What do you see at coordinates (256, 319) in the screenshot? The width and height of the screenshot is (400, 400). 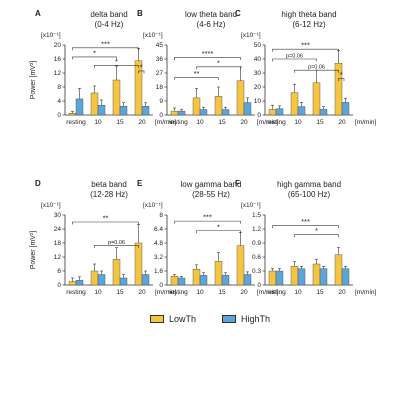 I see `legend-label-highth: HighTh` at bounding box center [256, 319].